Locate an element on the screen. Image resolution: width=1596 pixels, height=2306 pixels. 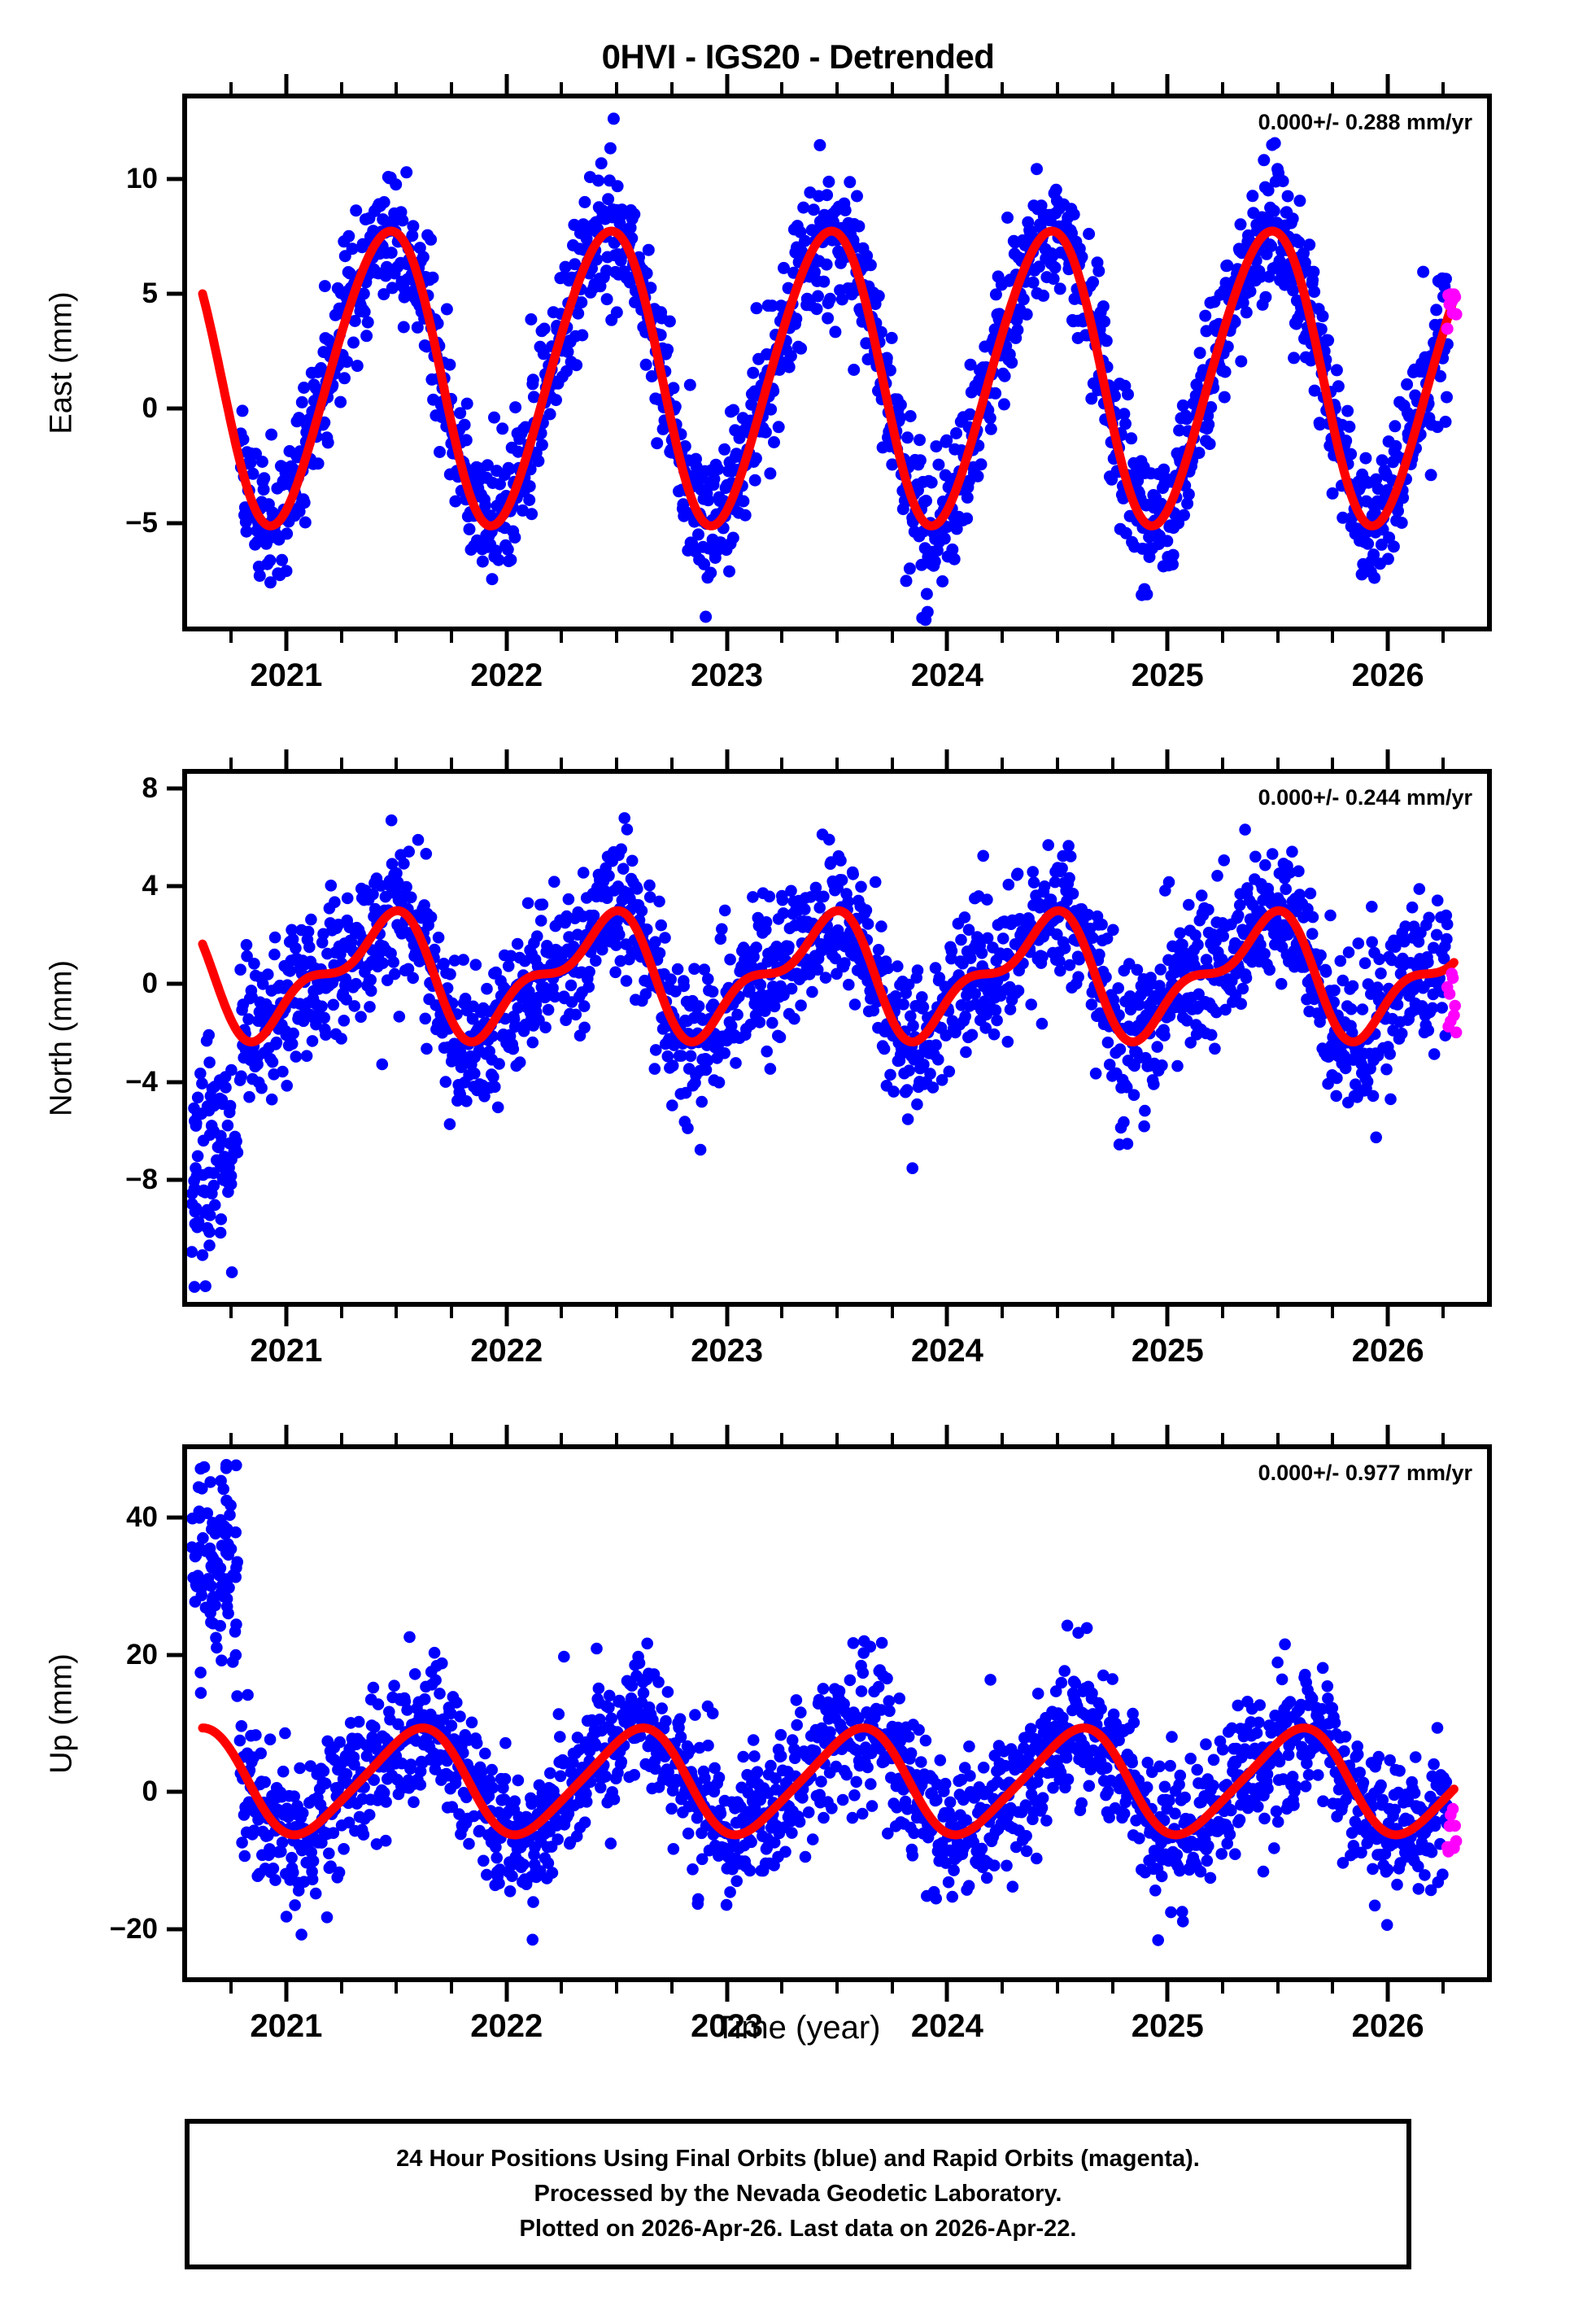
xtick-label-up: 2024 is located at coordinates (947, 2026).